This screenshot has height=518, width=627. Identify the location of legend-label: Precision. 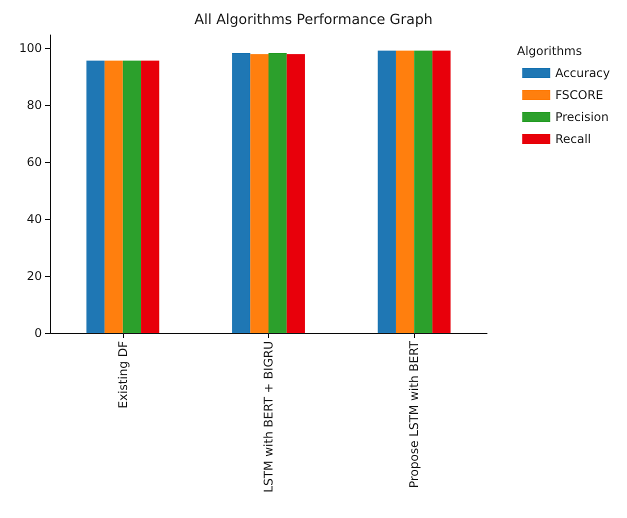
(582, 117).